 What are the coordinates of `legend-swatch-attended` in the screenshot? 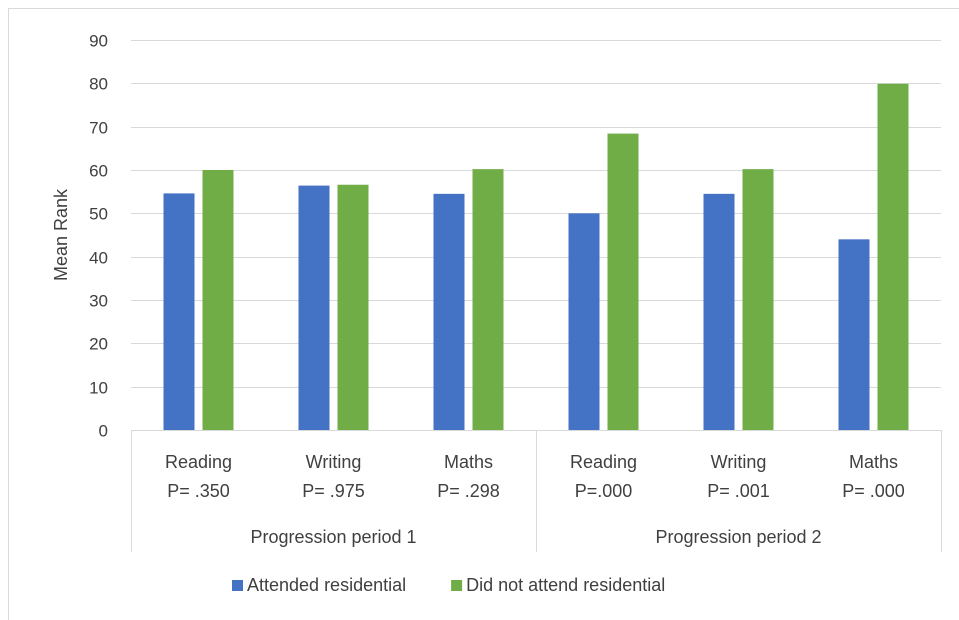 It's located at (237, 585).